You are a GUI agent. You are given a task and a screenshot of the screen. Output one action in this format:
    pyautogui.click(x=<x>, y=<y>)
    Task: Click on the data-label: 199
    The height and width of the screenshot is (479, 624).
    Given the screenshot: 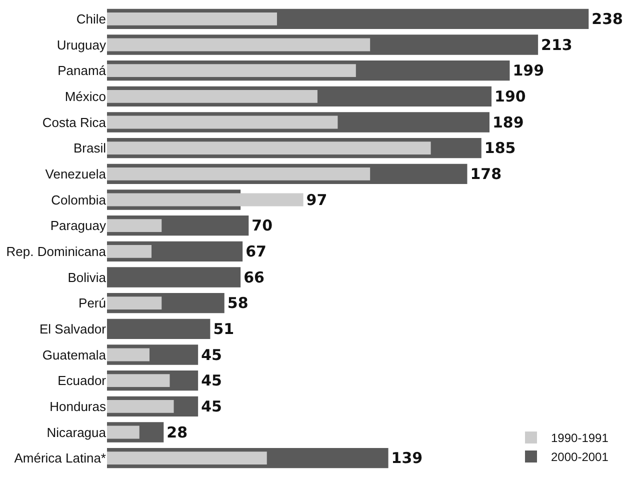 What is the action you would take?
    pyautogui.click(x=528, y=71)
    